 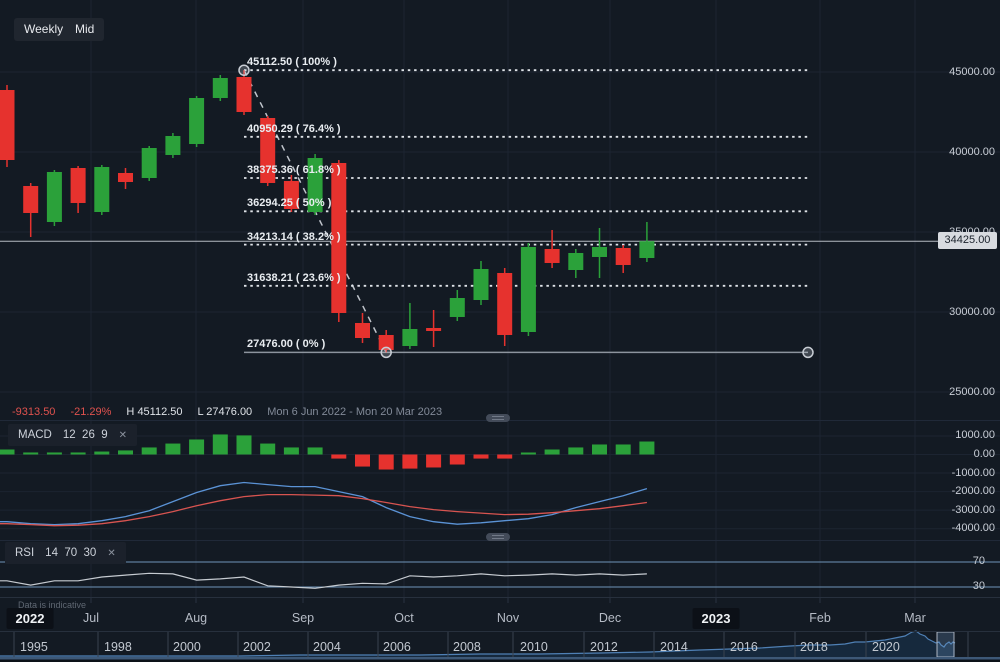 What do you see at coordinates (973, 528) in the screenshot?
I see `macd-axis-label: -4000.00` at bounding box center [973, 528].